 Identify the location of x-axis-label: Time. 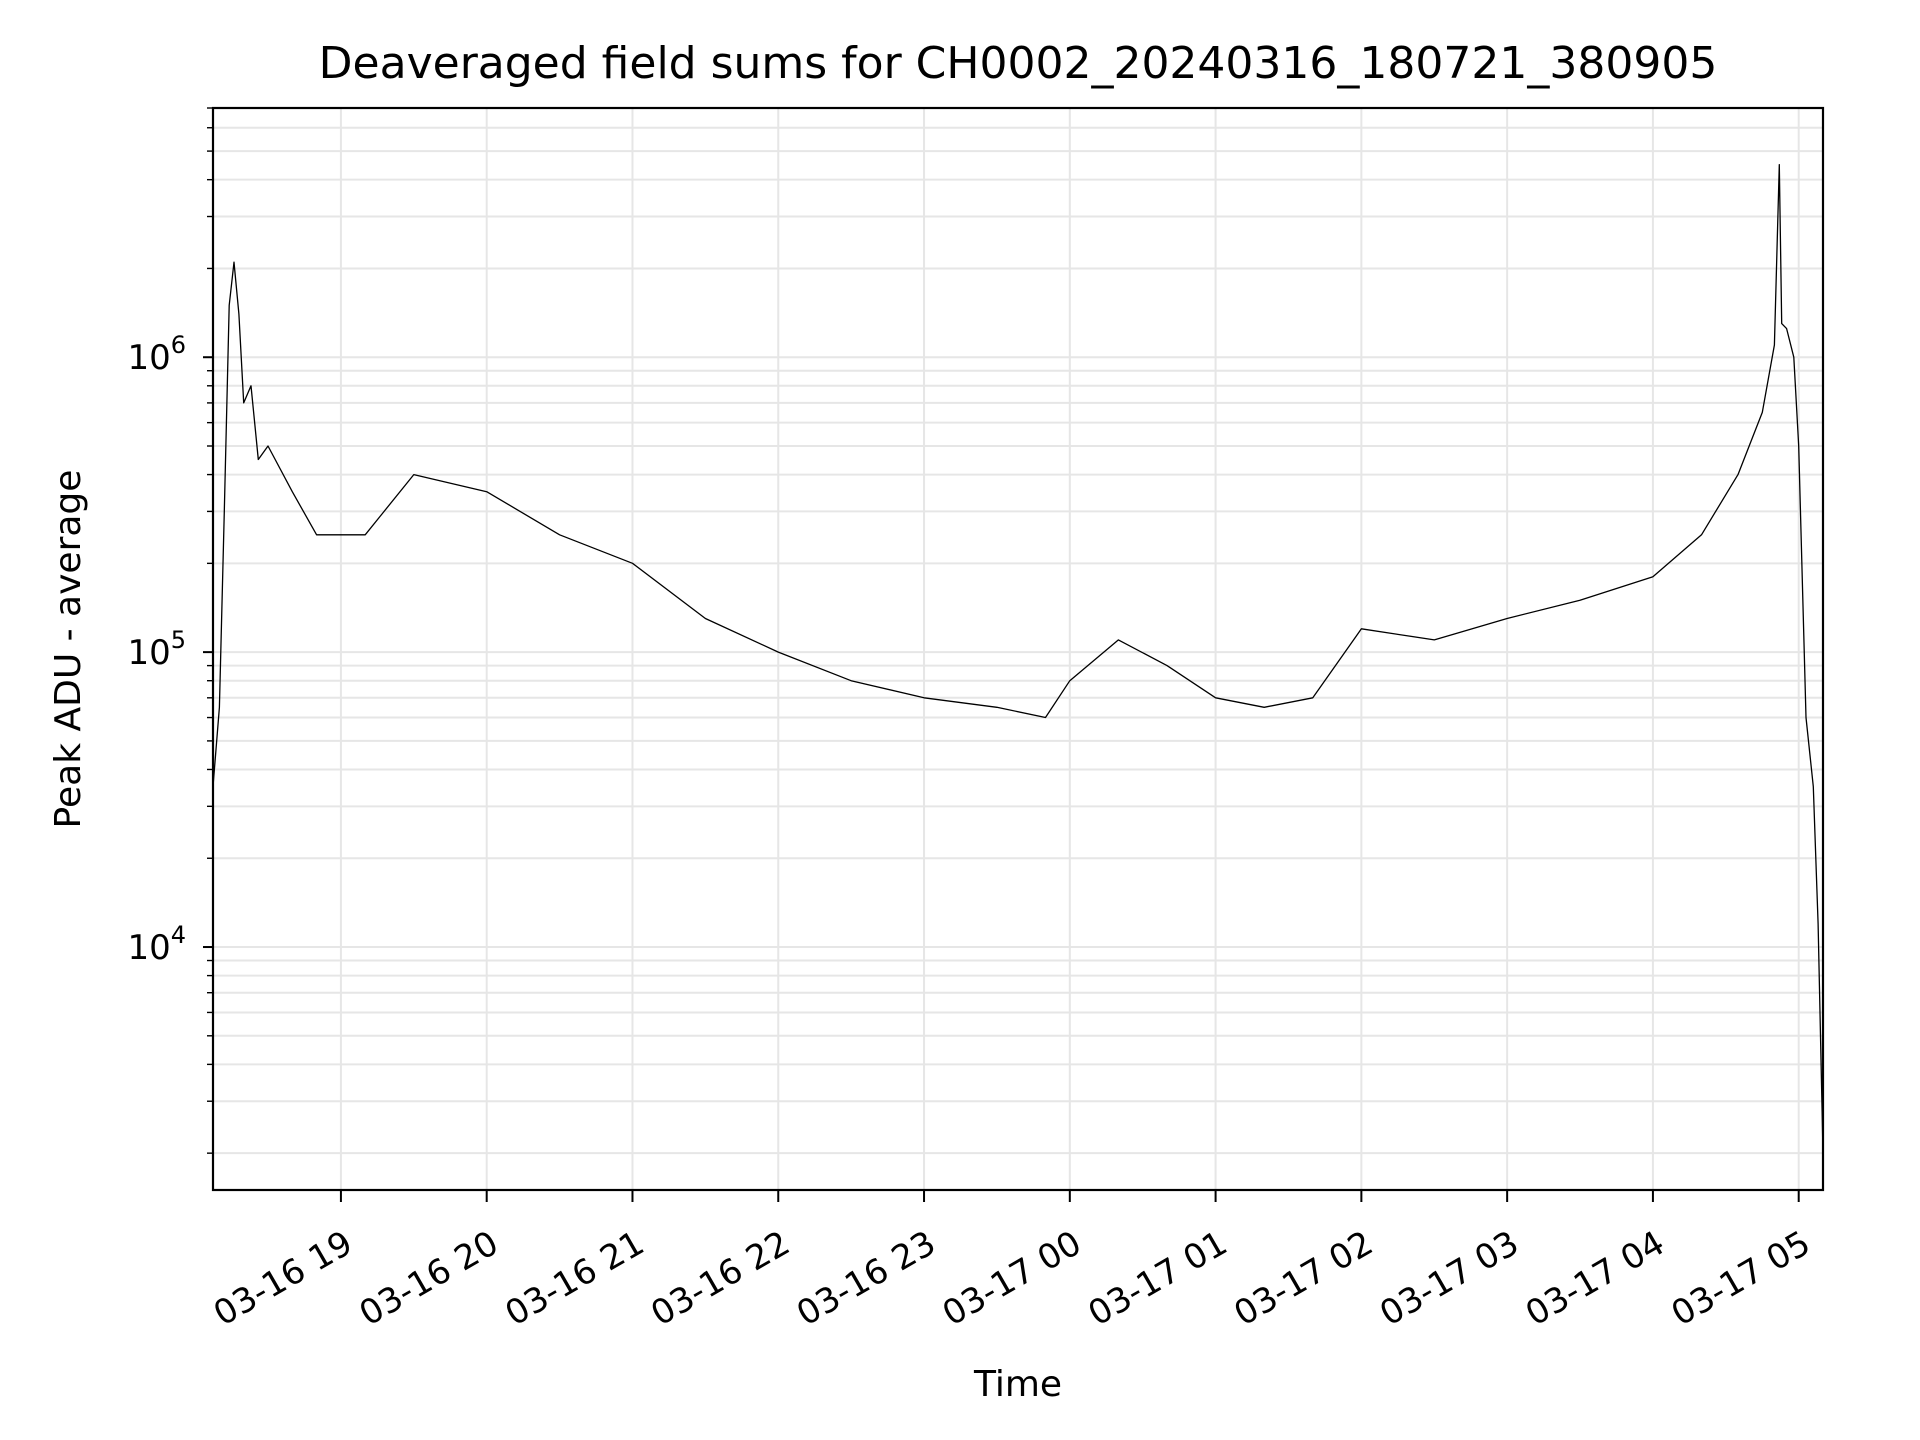
(1017, 1384).